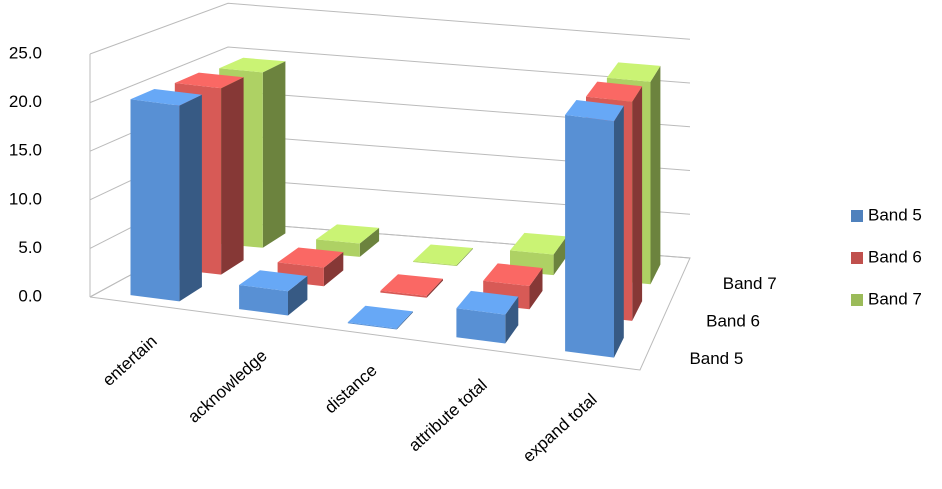 Image resolution: width=942 pixels, height=489 pixels. Describe the element at coordinates (25, 150) in the screenshot. I see `y-tick-label: 15.0` at that location.